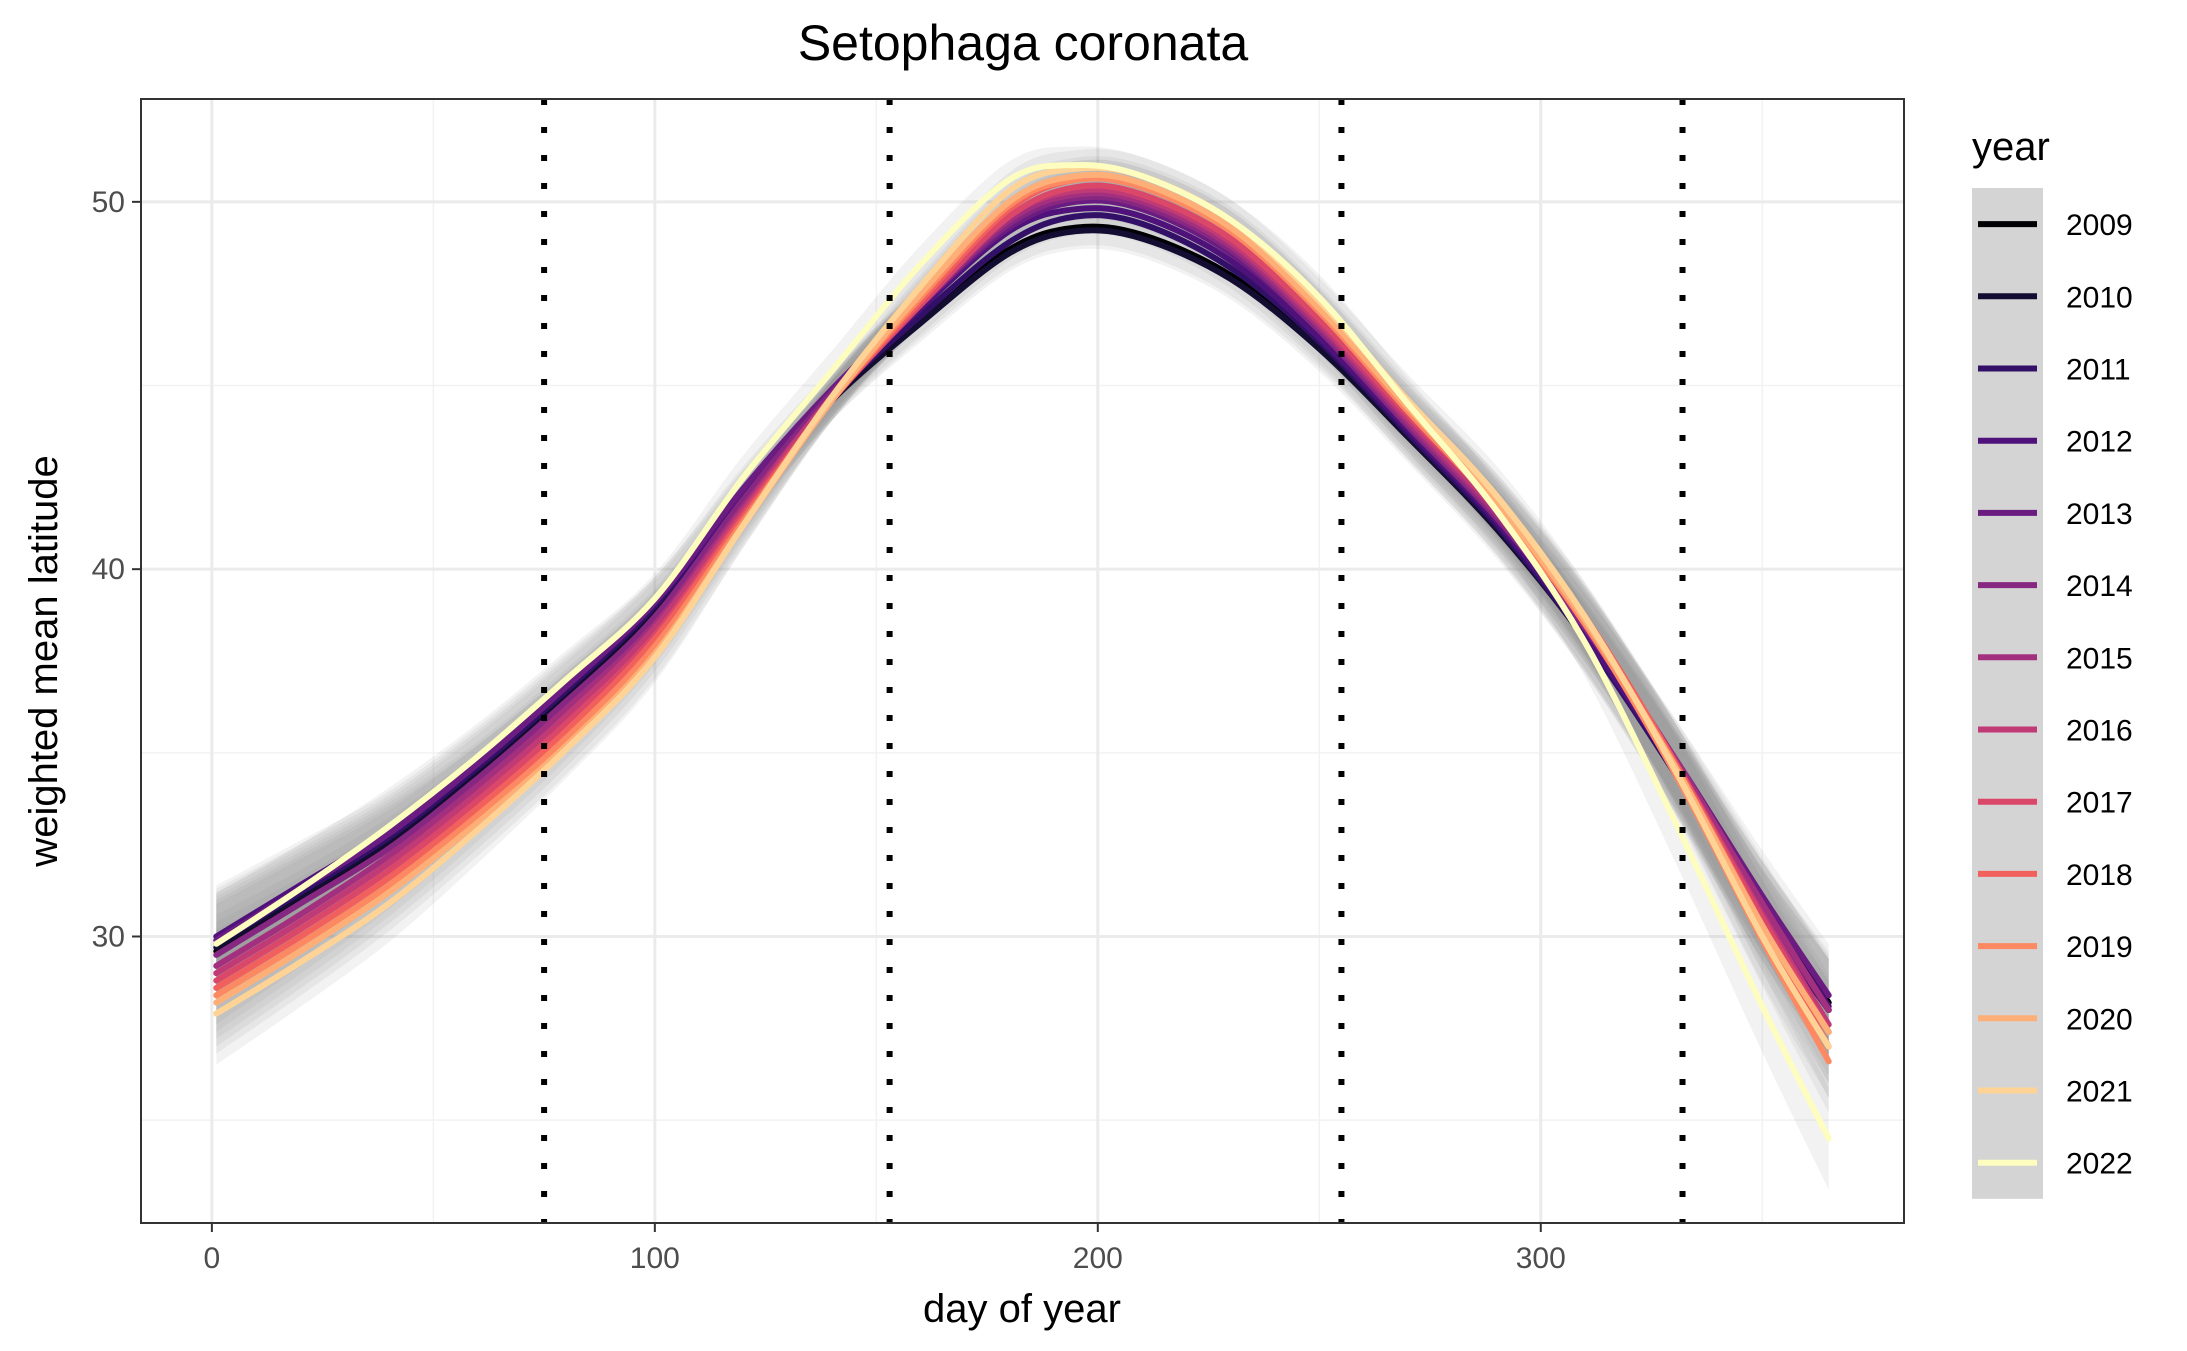 The image size is (2187, 1351). Describe the element at coordinates (44, 661) in the screenshot. I see `y-axis-title: weighted mean latitude` at that location.